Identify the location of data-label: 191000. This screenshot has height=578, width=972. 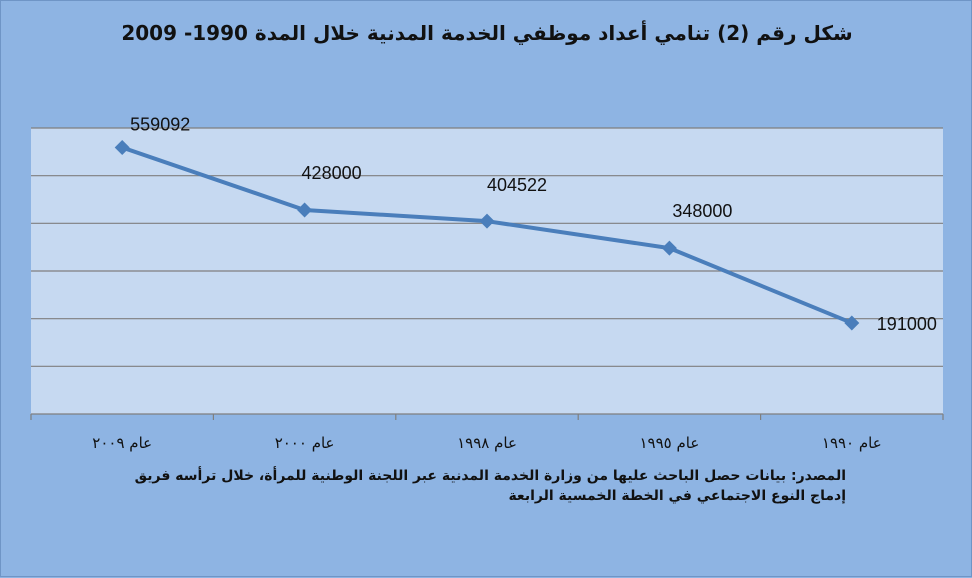
(907, 324).